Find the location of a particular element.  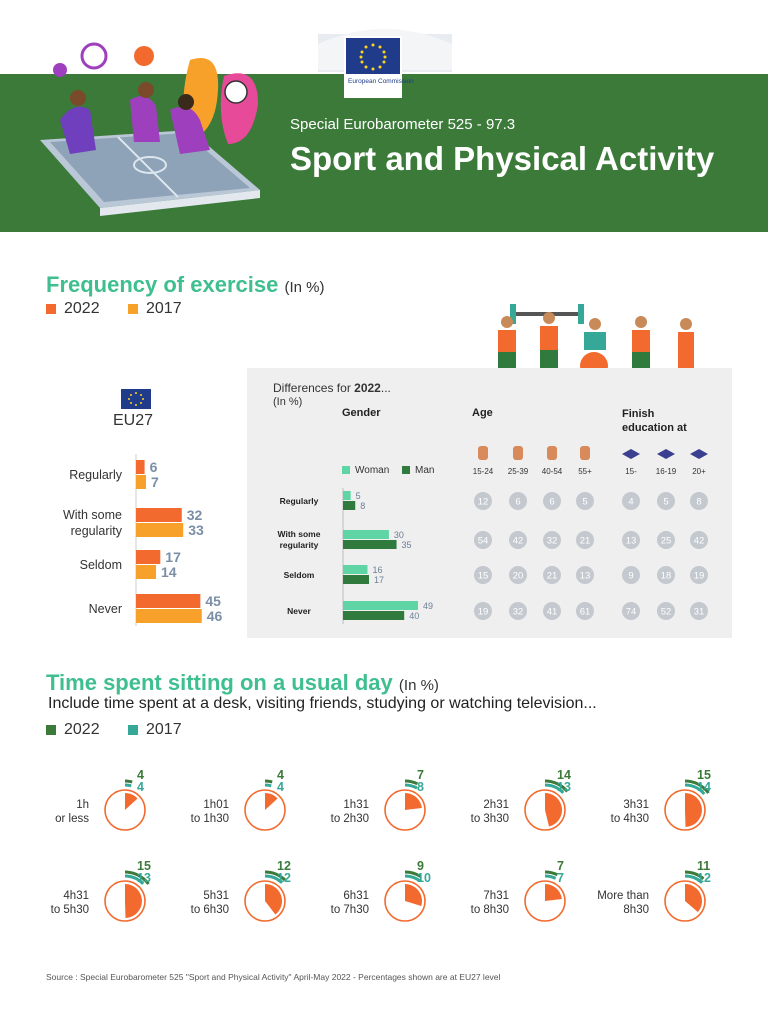

age-column-label: 25-39 is located at coordinates (518, 471).